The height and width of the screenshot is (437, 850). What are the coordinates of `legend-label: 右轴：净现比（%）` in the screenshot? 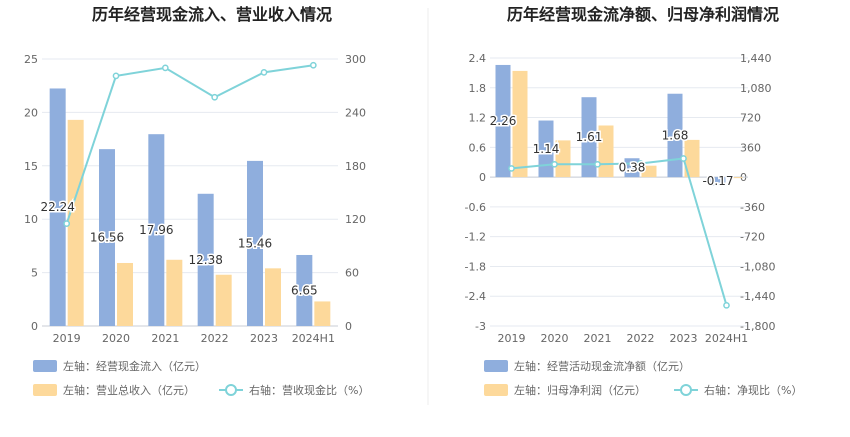 It's located at (753, 390).